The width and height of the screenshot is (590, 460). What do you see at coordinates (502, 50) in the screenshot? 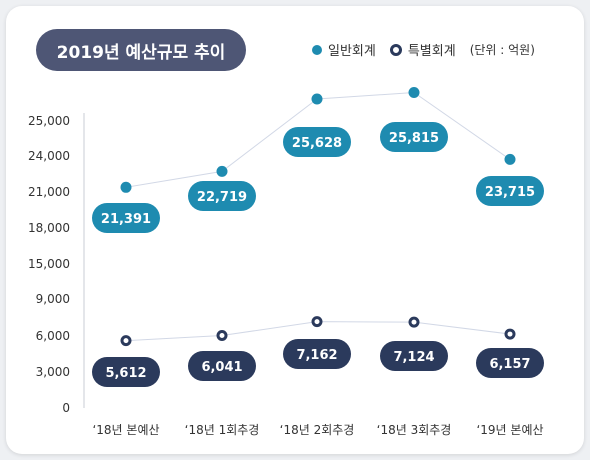
I see `unit-label: (단위 : 억원)` at bounding box center [502, 50].